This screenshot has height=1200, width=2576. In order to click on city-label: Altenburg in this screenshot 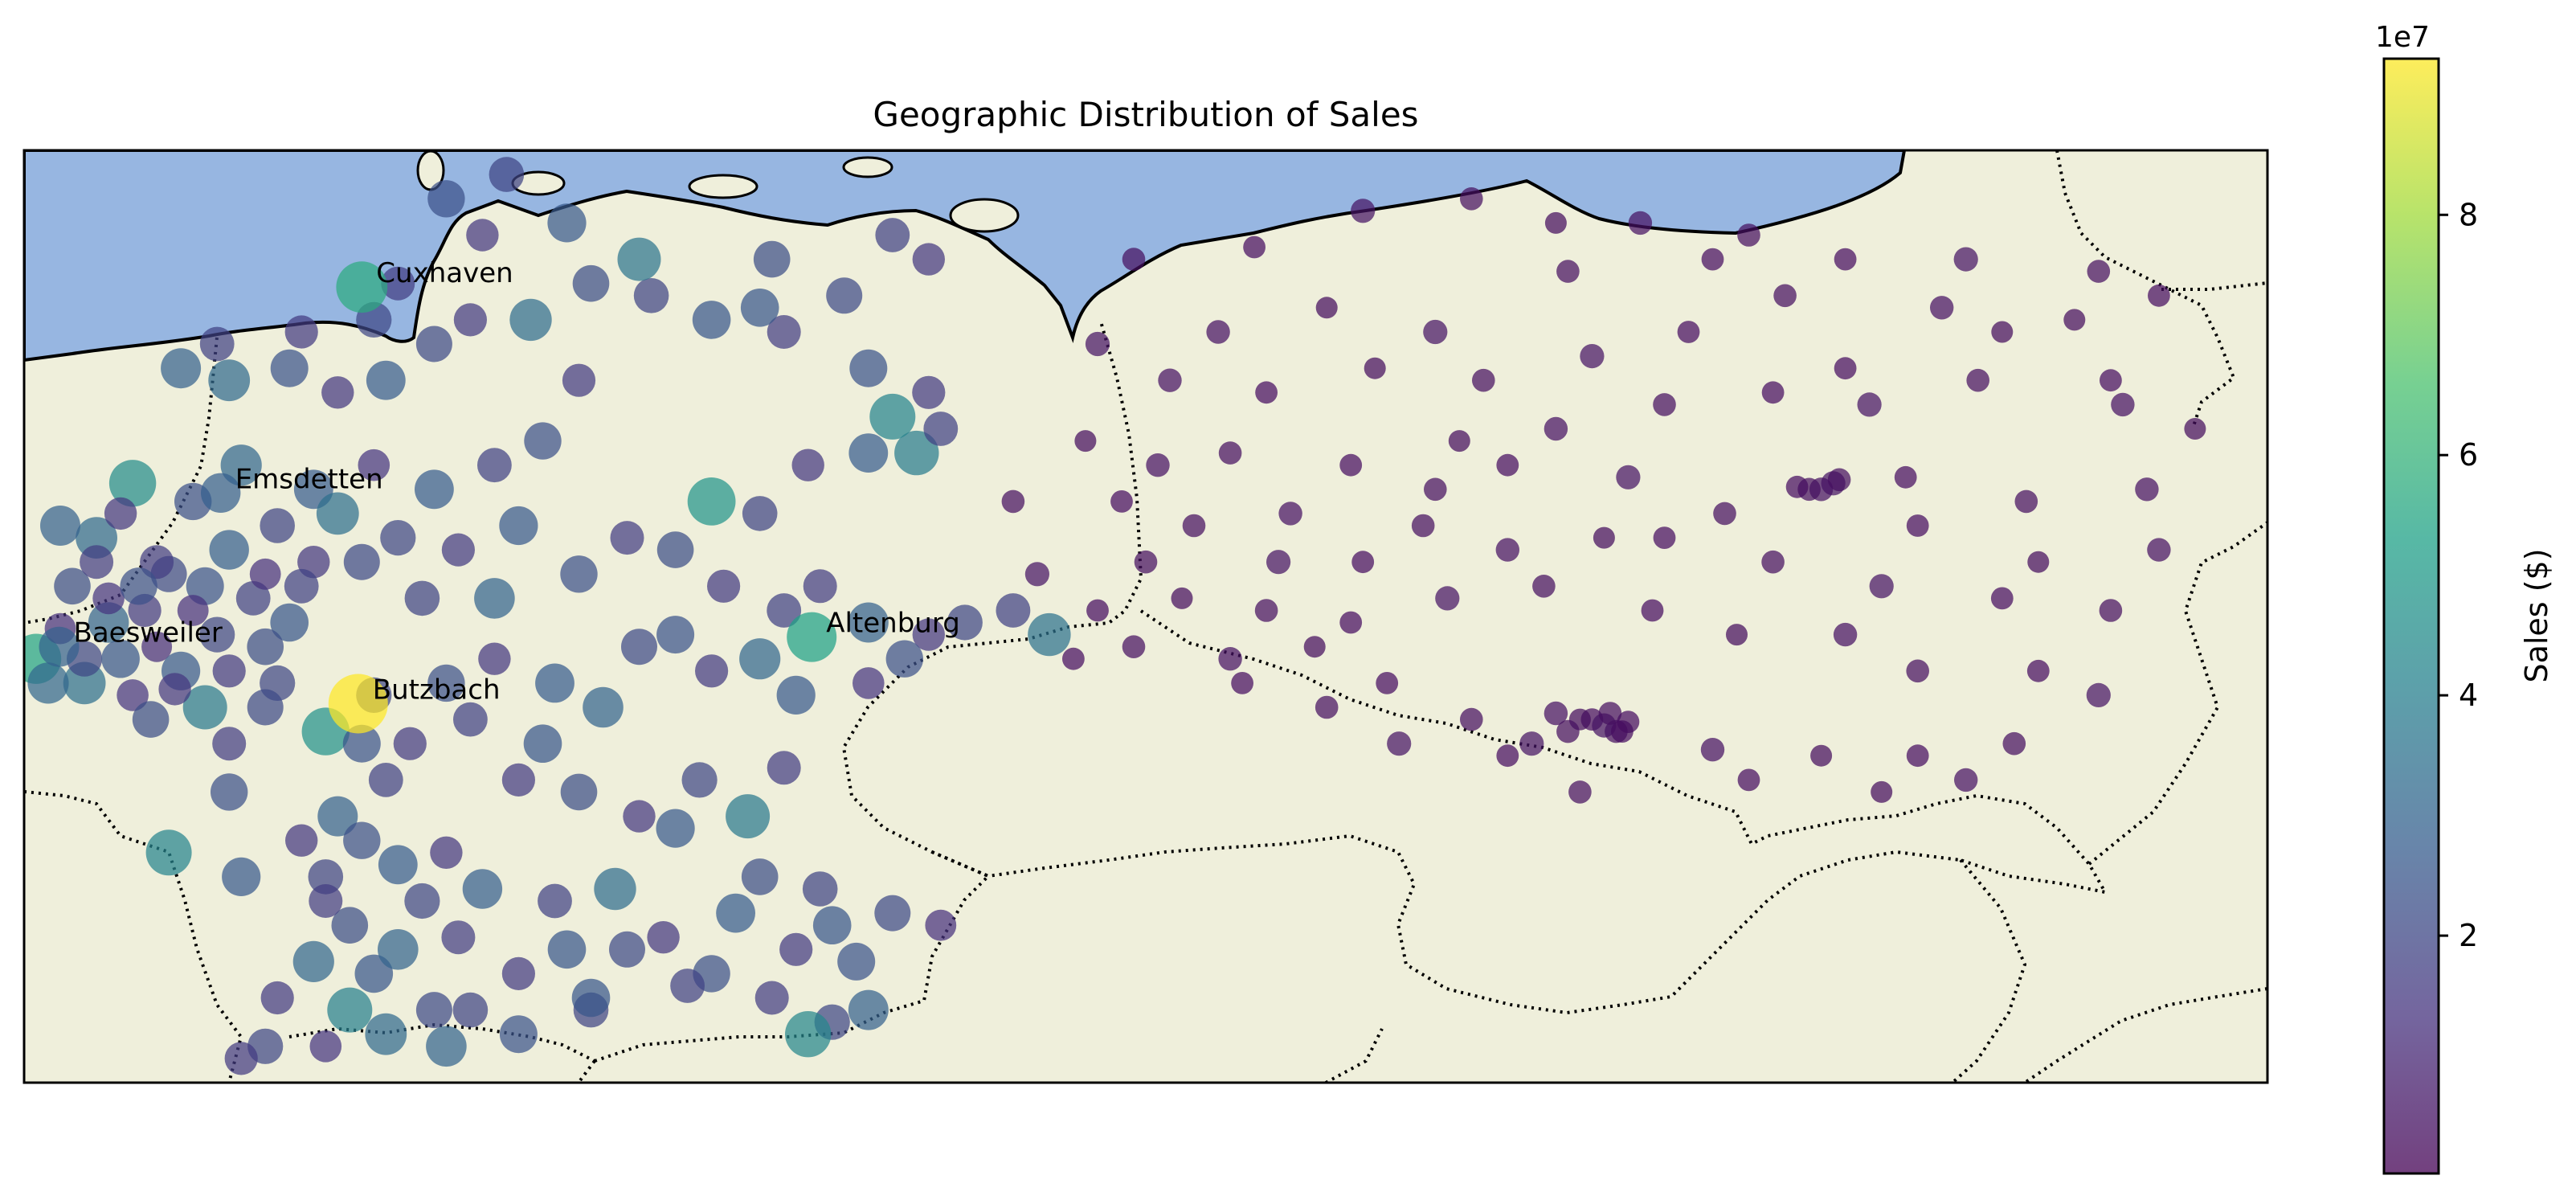, I will do `click(893, 624)`.